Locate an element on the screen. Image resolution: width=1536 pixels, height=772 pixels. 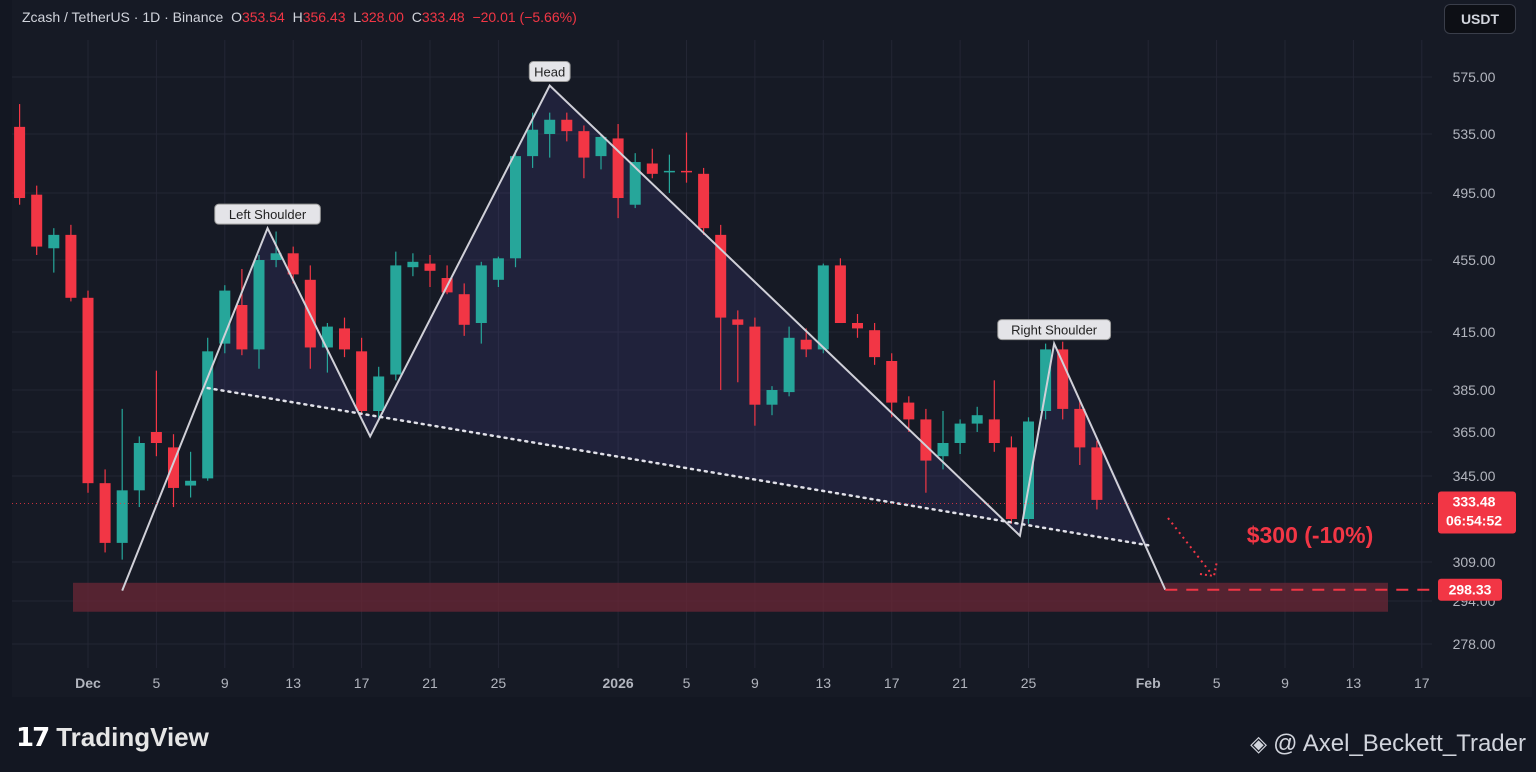
current-price-tag: 333.48 06:54:52 is located at coordinates (1477, 512).